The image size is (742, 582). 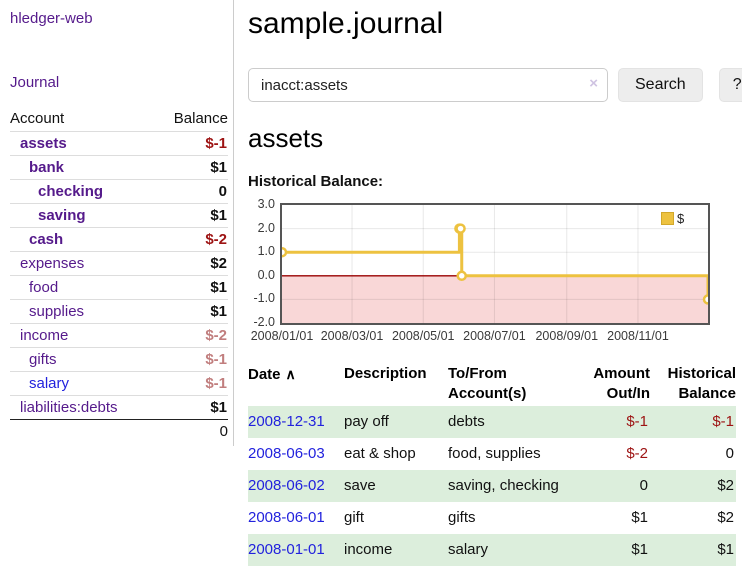 What do you see at coordinates (119, 167) in the screenshot?
I see `account-row: bank $1` at bounding box center [119, 167].